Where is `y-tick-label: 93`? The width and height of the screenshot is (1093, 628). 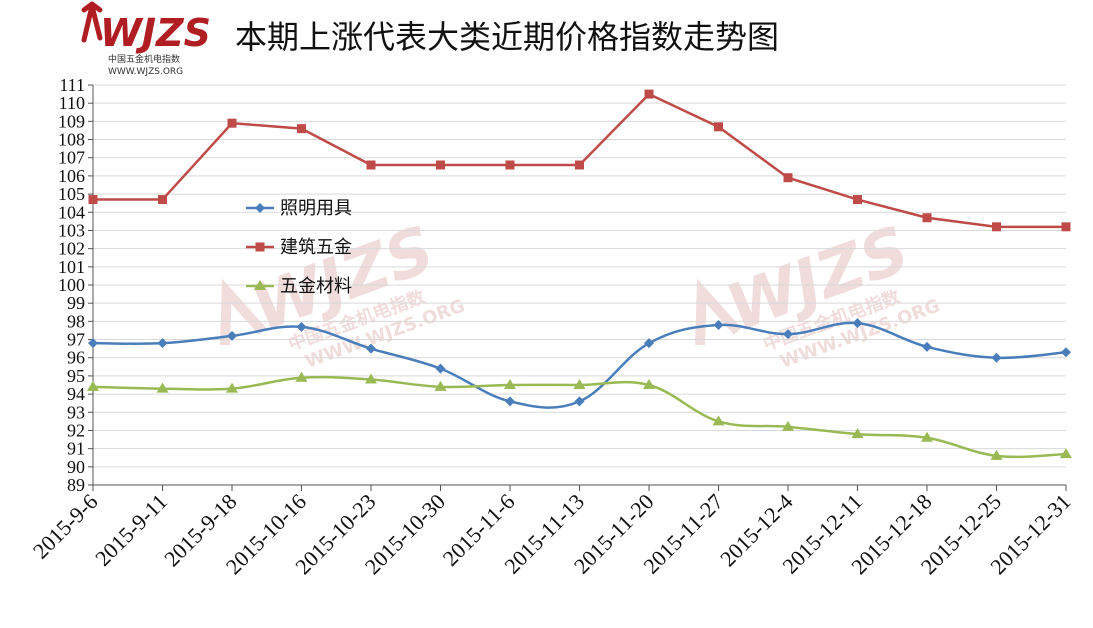
y-tick-label: 93 is located at coordinates (76, 412).